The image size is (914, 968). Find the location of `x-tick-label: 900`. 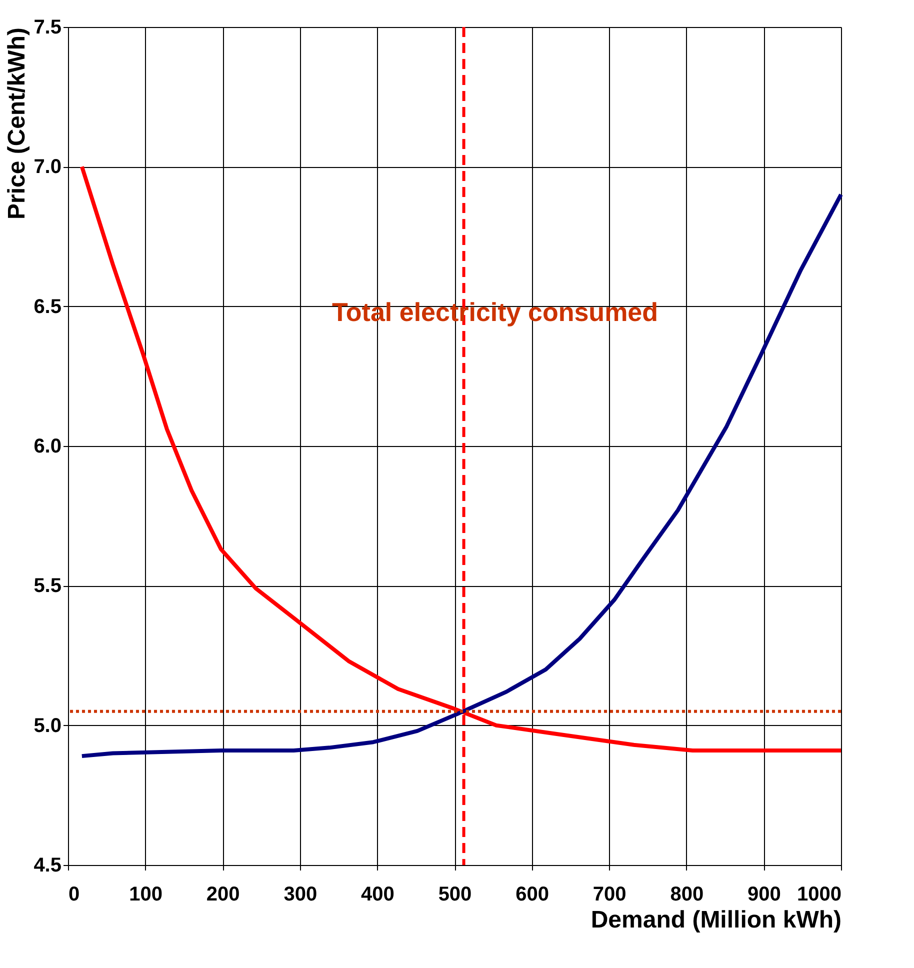

x-tick-label: 900 is located at coordinates (764, 895).